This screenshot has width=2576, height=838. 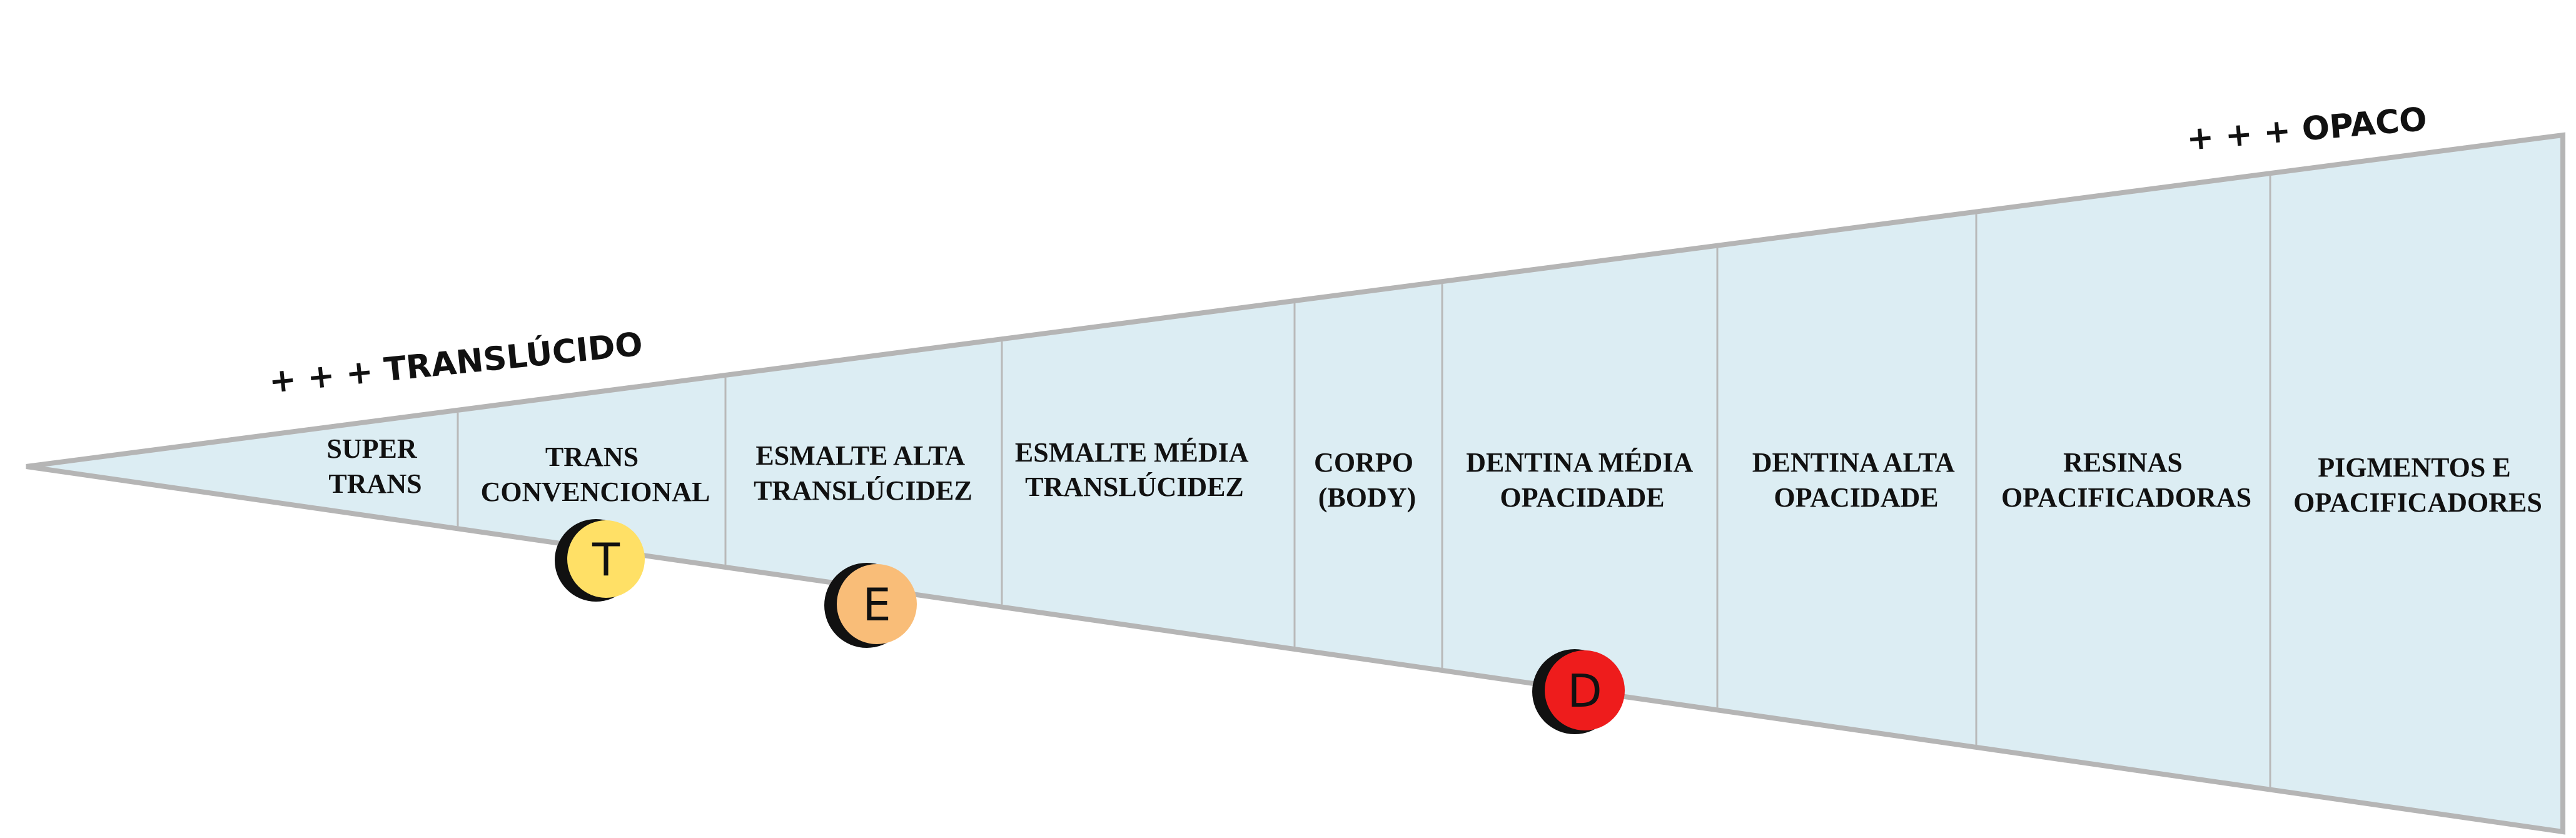 I want to click on category-label-resinas: RESINAS OPACIFICADORAS, so click(x=2126, y=480).